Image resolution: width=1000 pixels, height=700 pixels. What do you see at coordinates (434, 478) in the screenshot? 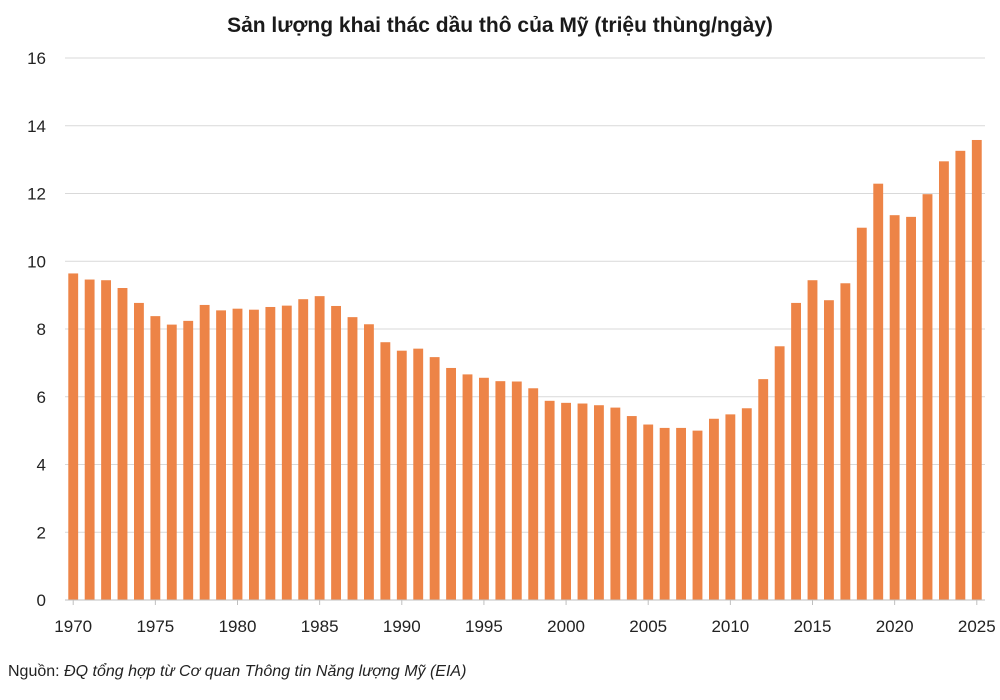
I see `bar-1992` at bounding box center [434, 478].